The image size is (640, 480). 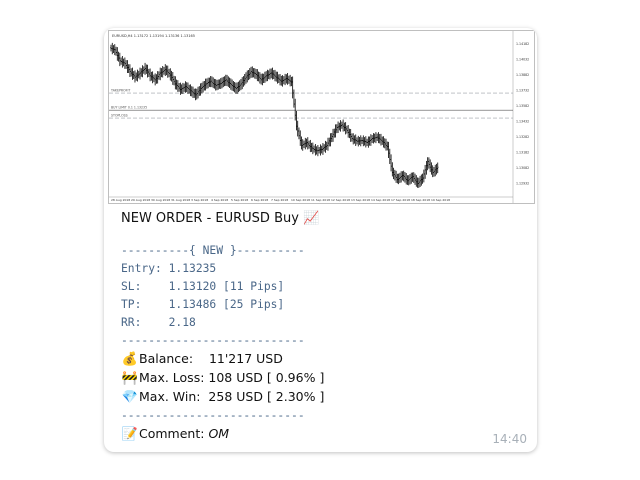 I want to click on entry-line: Entry: 1.13235, so click(x=169, y=268).